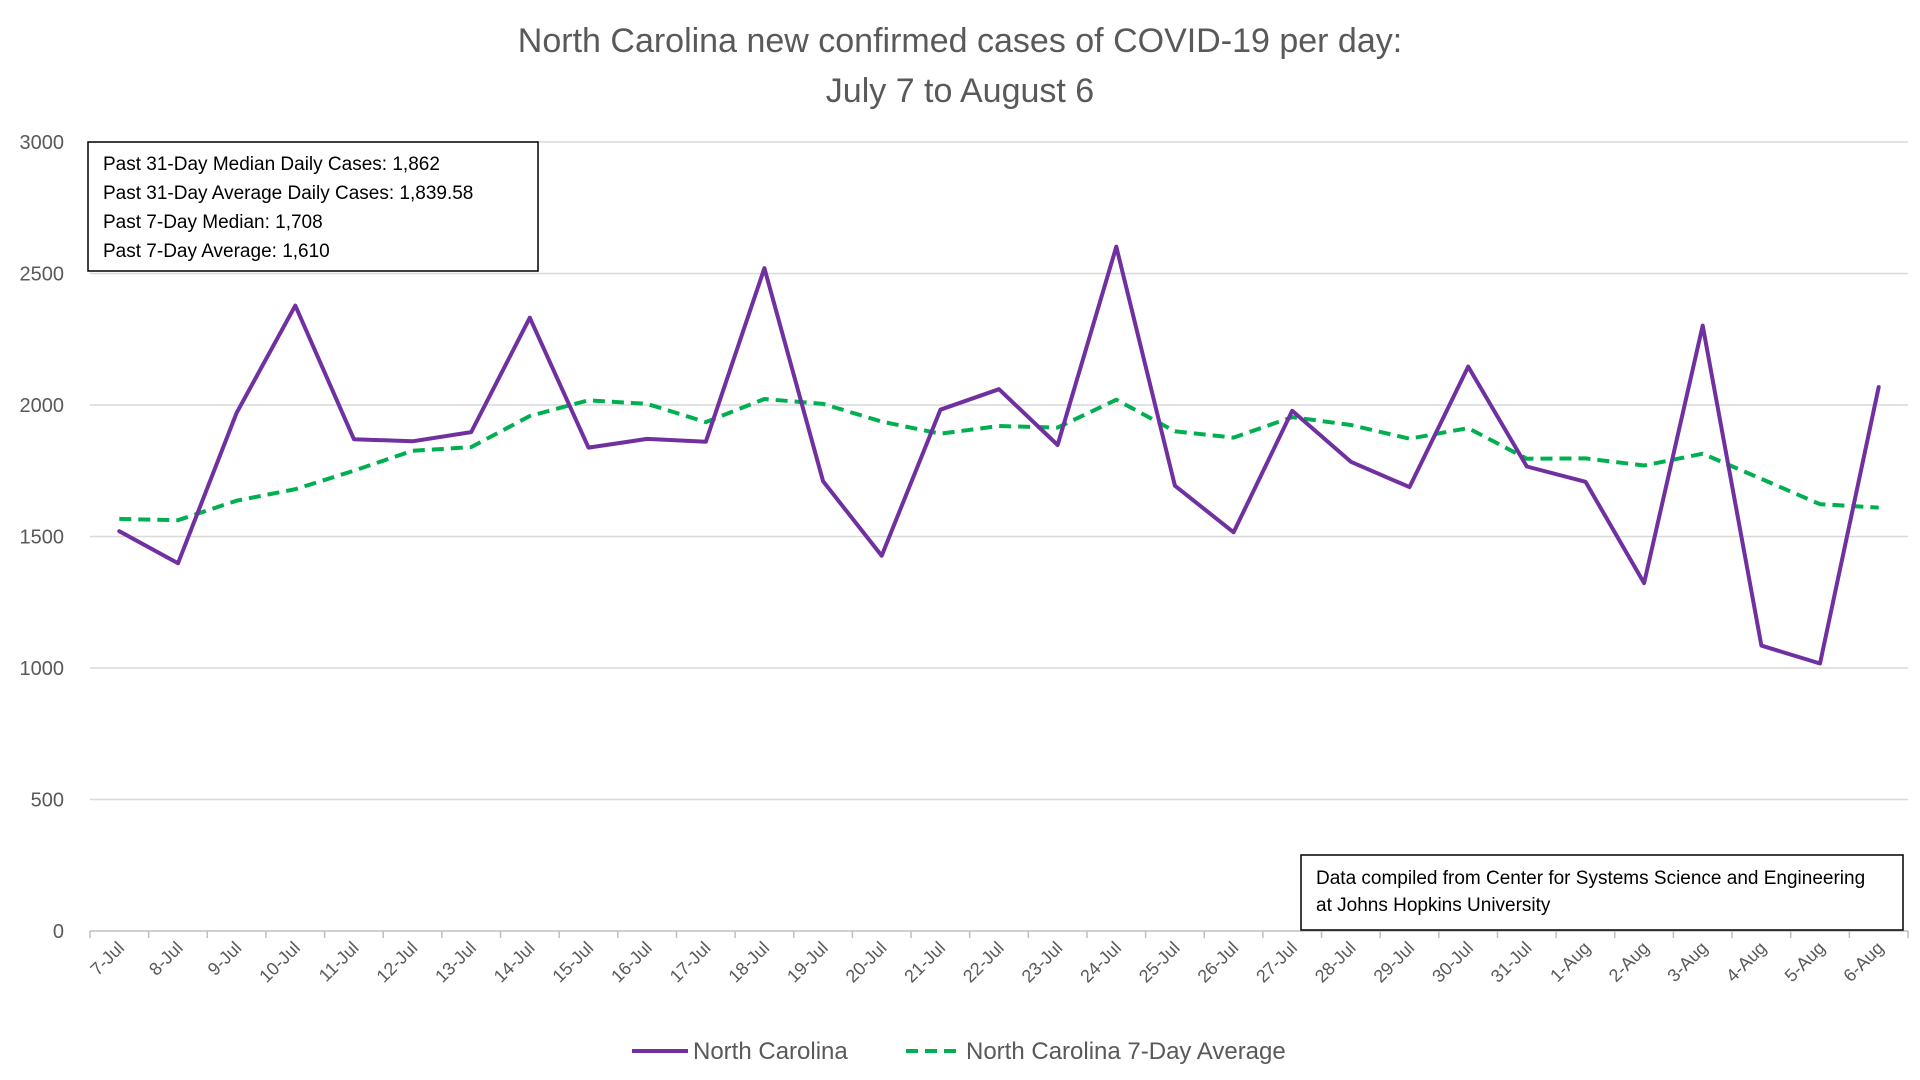 The height and width of the screenshot is (1080, 1920). I want to click on x-tick-label: 1-Aug, so click(1570, 962).